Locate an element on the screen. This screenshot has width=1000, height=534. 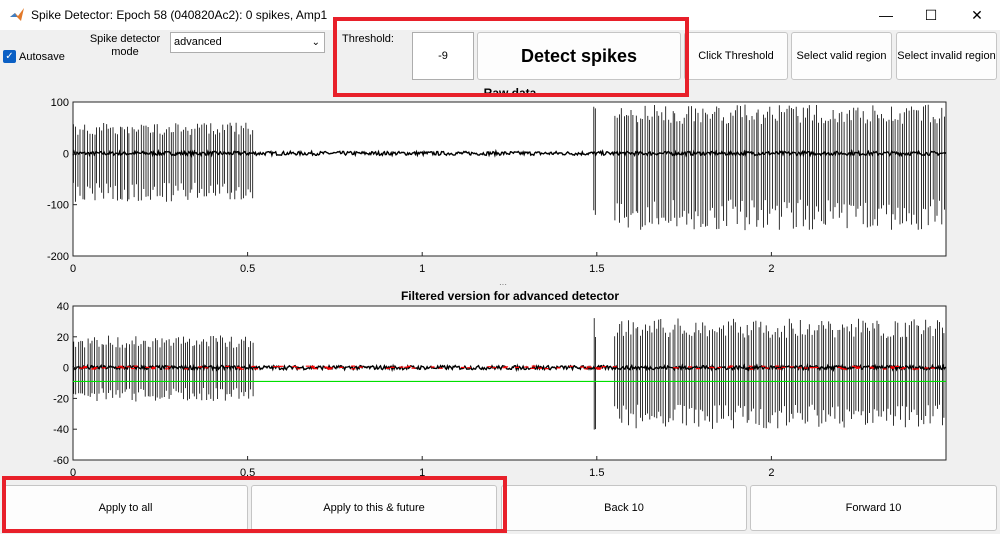
autosave-checkbox: ✓ is located at coordinates (9, 56).